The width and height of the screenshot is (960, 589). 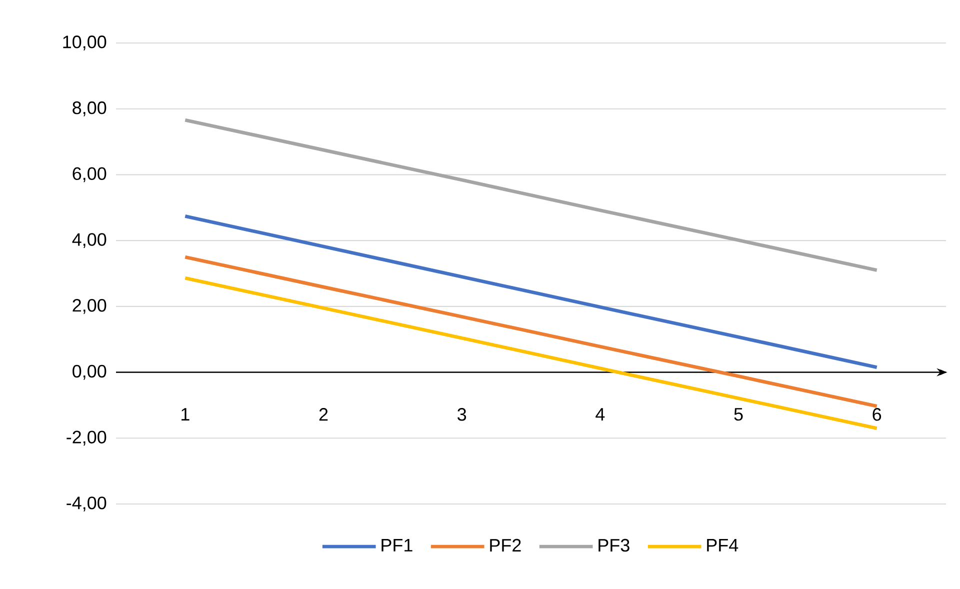 I want to click on y-tick-label: 6,00, so click(x=89, y=174).